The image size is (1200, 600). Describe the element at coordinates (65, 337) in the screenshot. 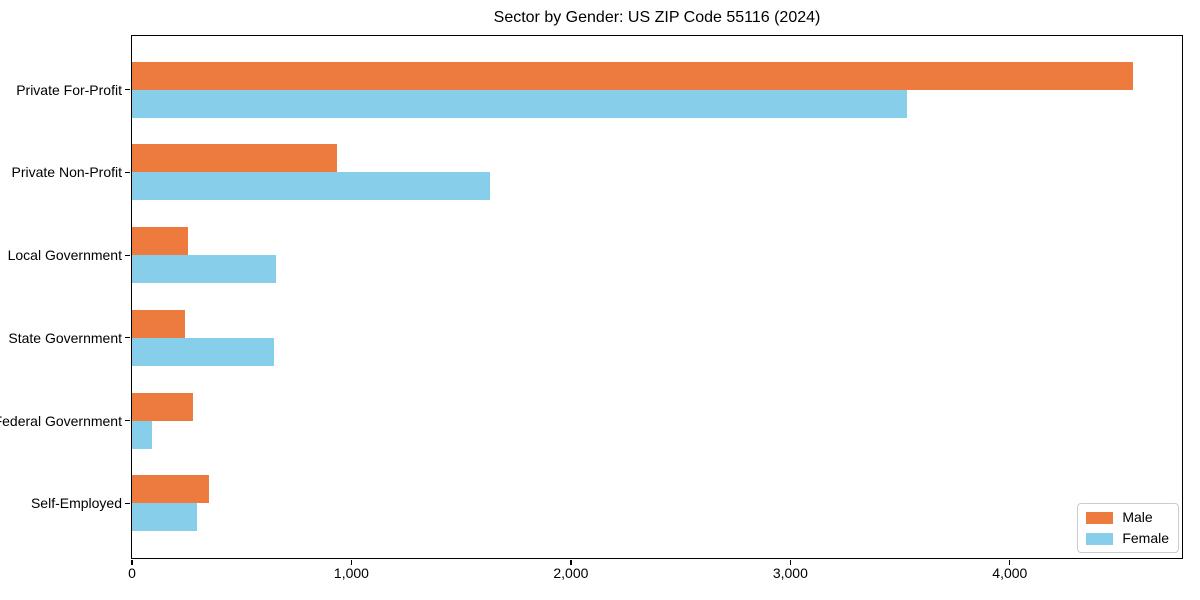

I see `y-tick-label: State Government` at that location.